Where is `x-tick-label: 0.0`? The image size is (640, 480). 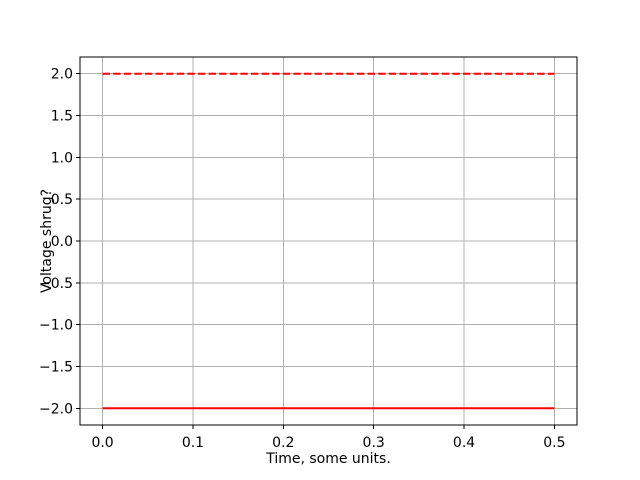
x-tick-label: 0.0 is located at coordinates (102, 443).